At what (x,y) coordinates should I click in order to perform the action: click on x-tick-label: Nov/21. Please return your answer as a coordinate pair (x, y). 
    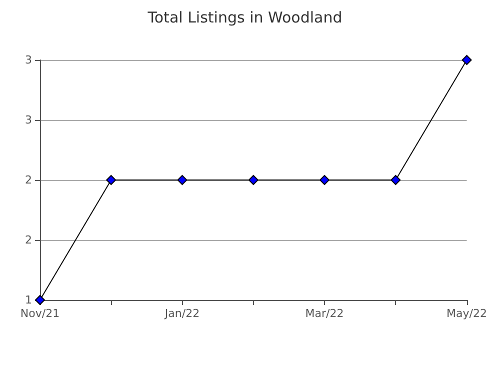
    Looking at the image, I should click on (40, 313).